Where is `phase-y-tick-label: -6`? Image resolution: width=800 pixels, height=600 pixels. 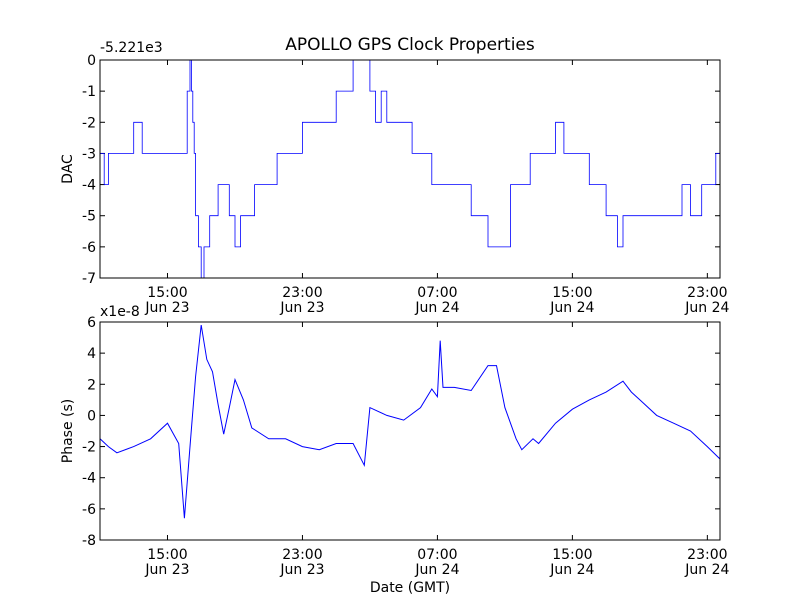
phase-y-tick-label: -6 is located at coordinates (89, 510).